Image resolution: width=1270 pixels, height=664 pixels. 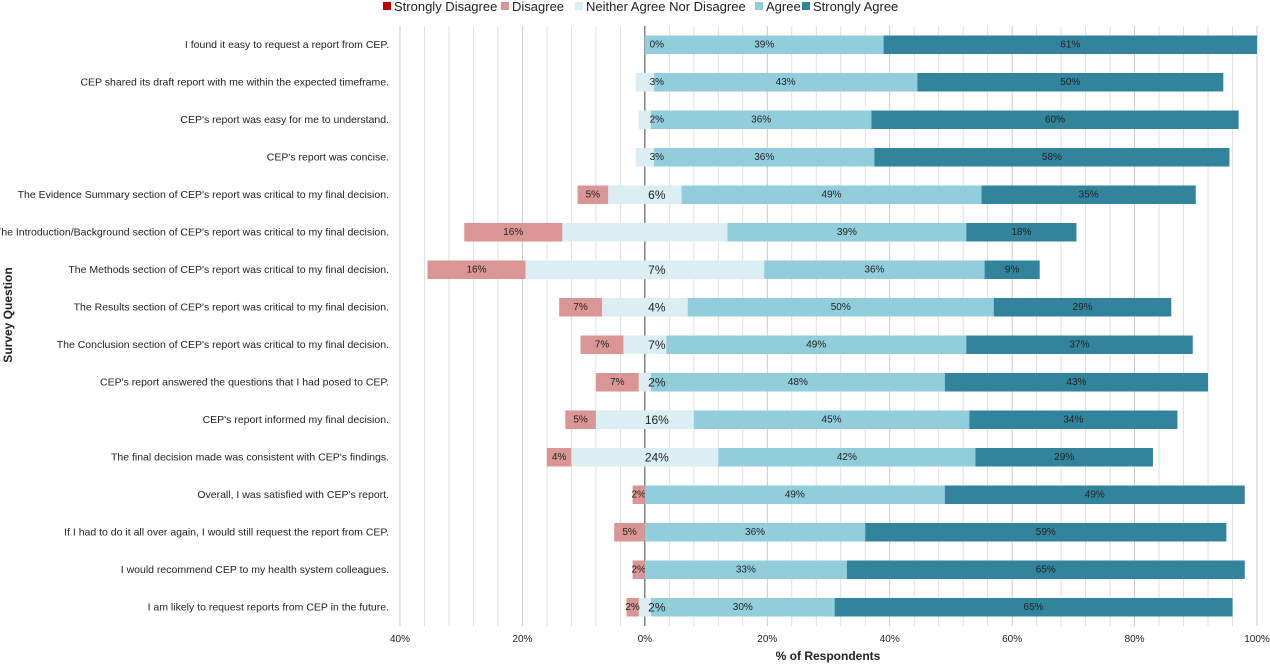 I want to click on bar-label-disagree: 16%, so click(x=513, y=232).